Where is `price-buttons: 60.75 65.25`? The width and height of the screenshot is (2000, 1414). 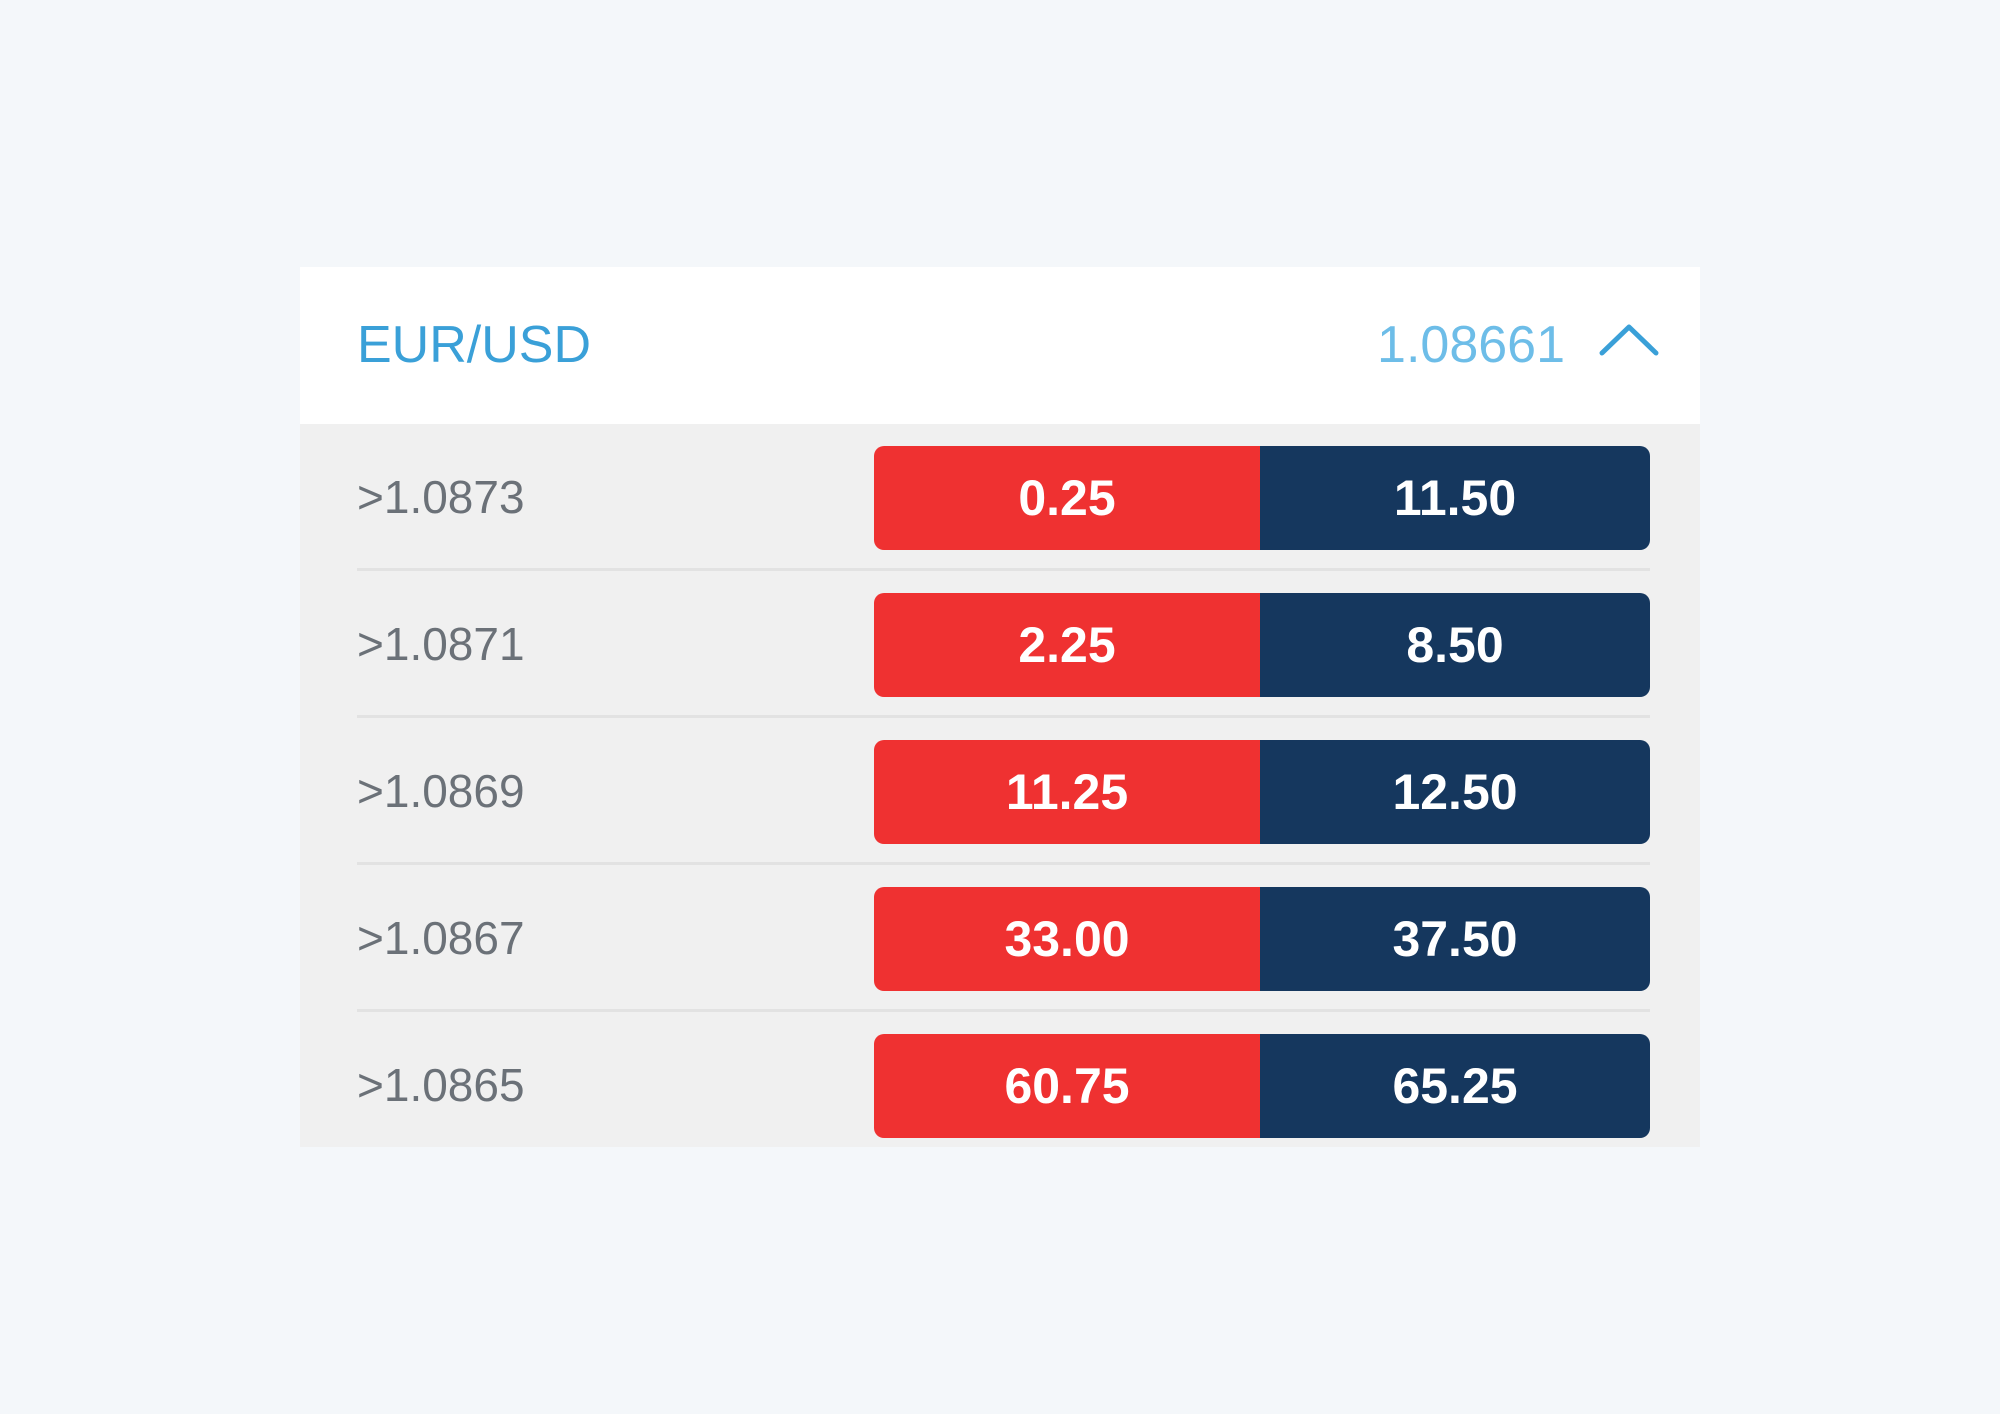 price-buttons: 60.75 65.25 is located at coordinates (1262, 1086).